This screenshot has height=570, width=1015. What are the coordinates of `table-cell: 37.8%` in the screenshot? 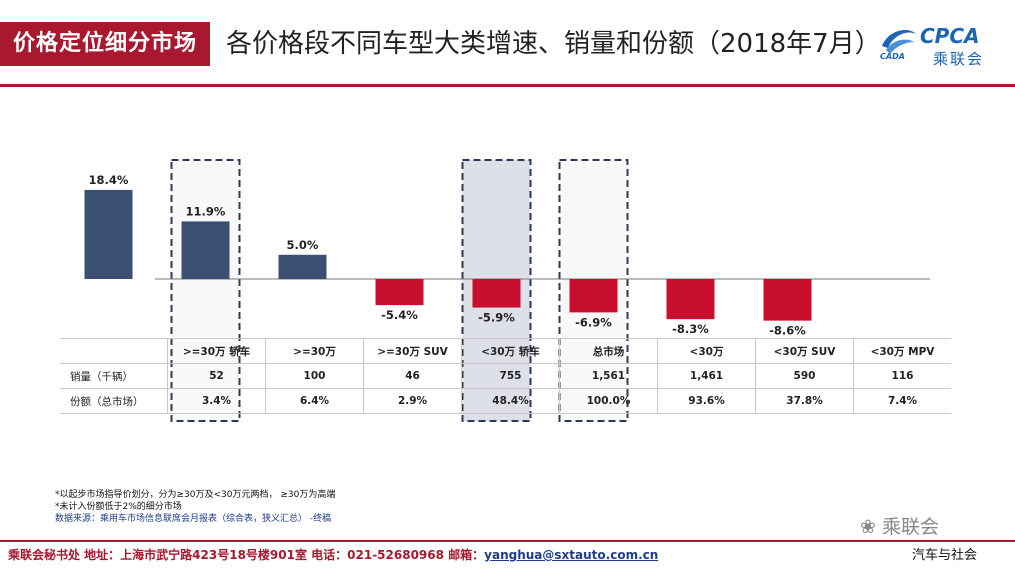 It's located at (804, 401).